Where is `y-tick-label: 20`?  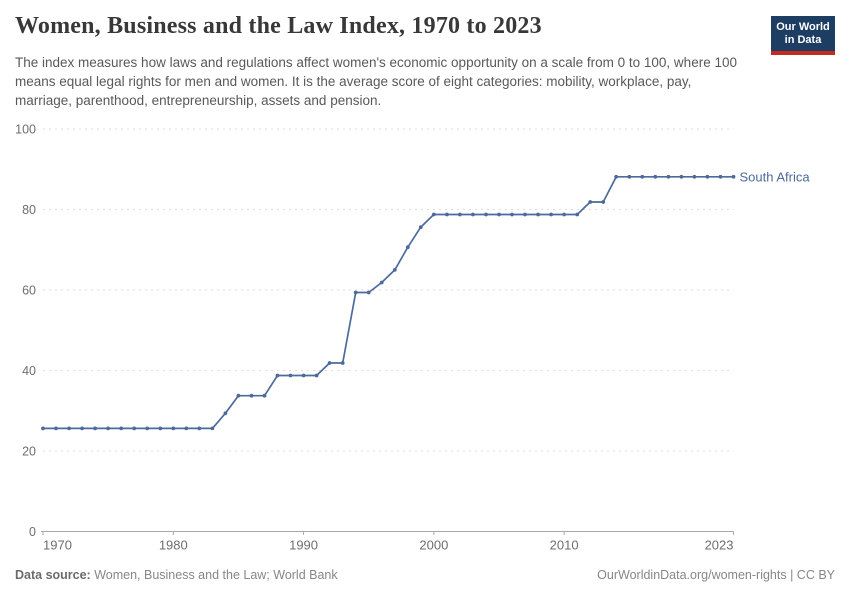 y-tick-label: 20 is located at coordinates (29, 452).